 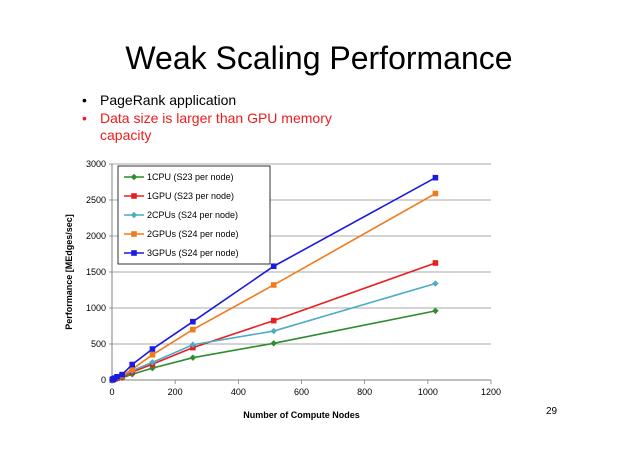 I want to click on x-tick-label: 600, so click(x=301, y=392).